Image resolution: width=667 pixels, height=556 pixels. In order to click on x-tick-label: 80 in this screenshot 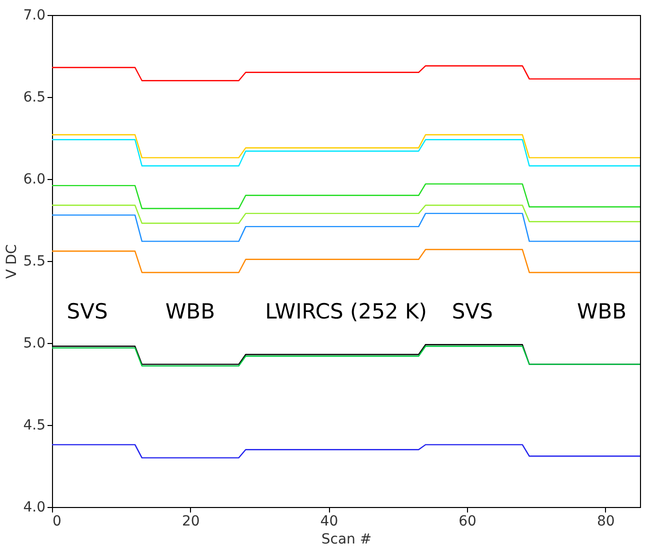, I will do `click(606, 522)`.